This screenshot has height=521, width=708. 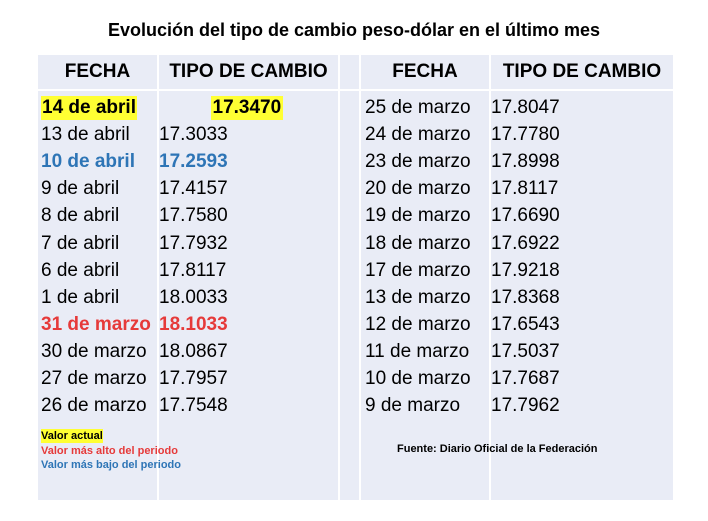 I want to click on rate-cell: 17.3470, so click(x=247, y=108).